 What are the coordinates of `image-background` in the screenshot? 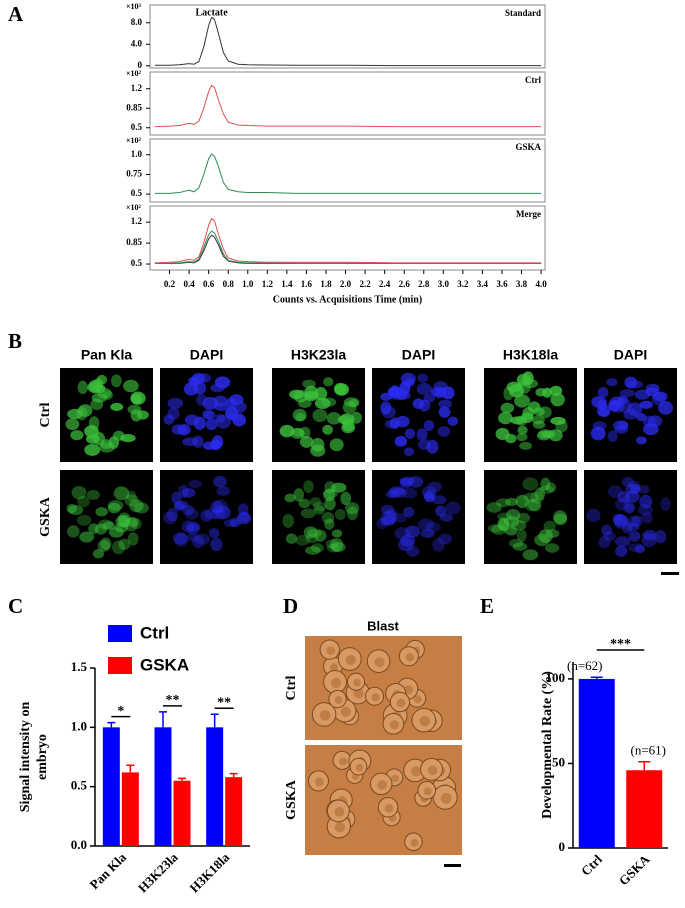 It's located at (630, 517).